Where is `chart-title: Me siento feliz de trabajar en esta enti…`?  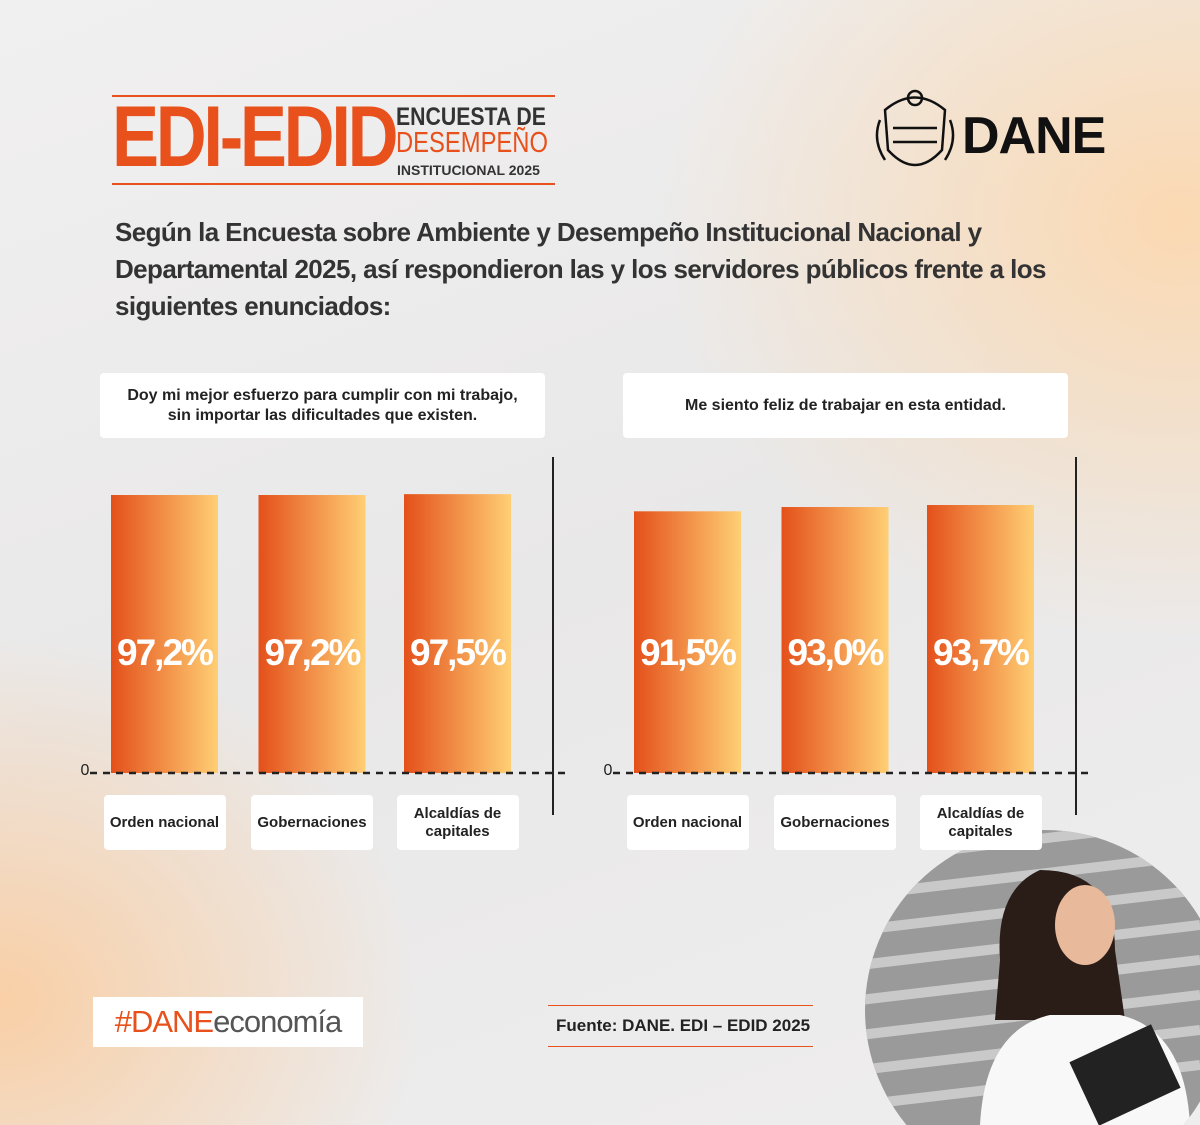
chart-title: Me siento feliz de trabajar en esta enti… is located at coordinates (845, 405).